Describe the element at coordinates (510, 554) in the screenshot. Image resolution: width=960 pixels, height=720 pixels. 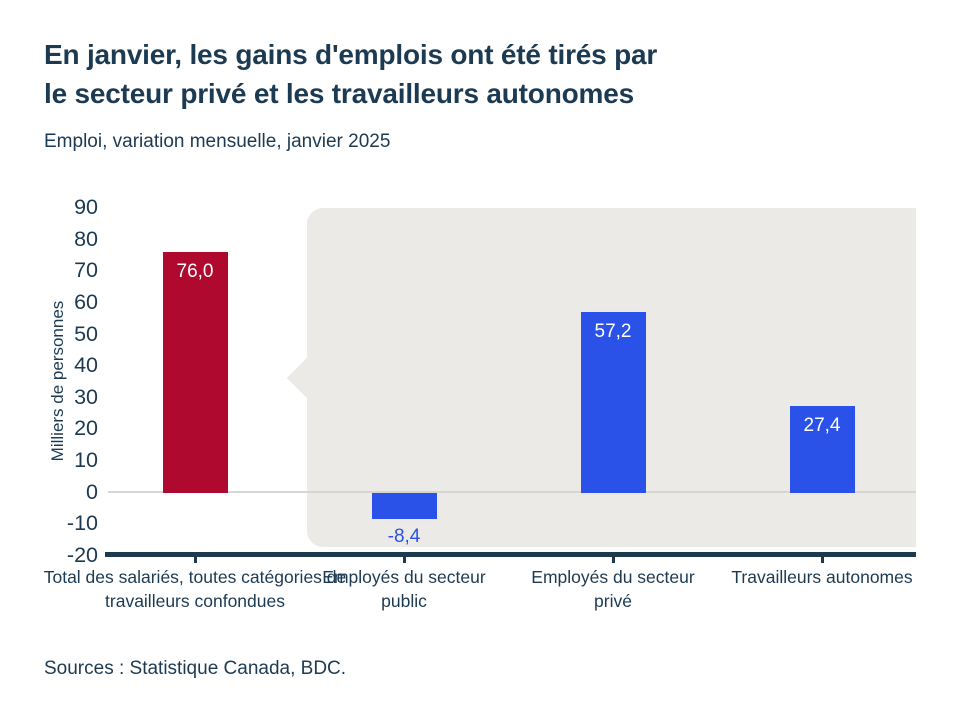
I see `x-axis-line` at that location.